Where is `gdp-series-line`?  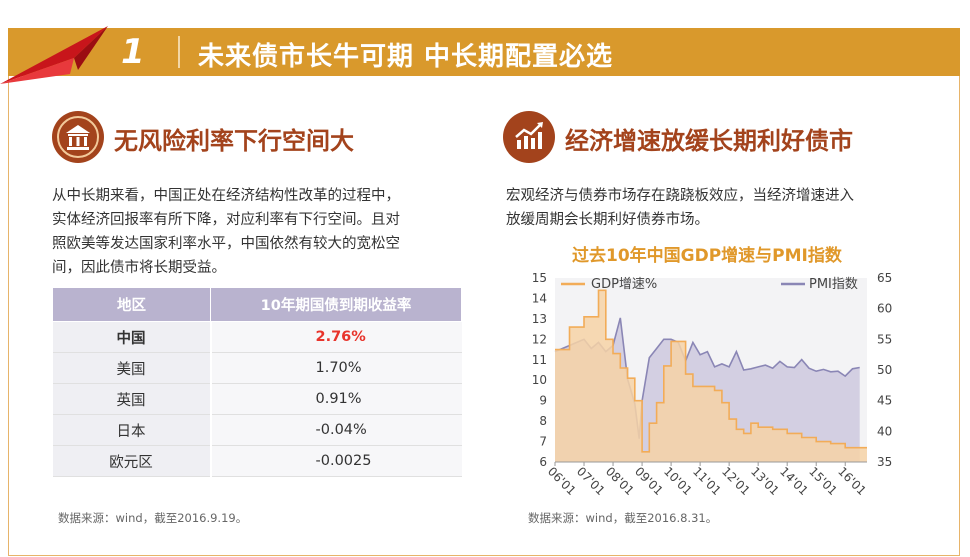
gdp-series-line is located at coordinates (711, 371).